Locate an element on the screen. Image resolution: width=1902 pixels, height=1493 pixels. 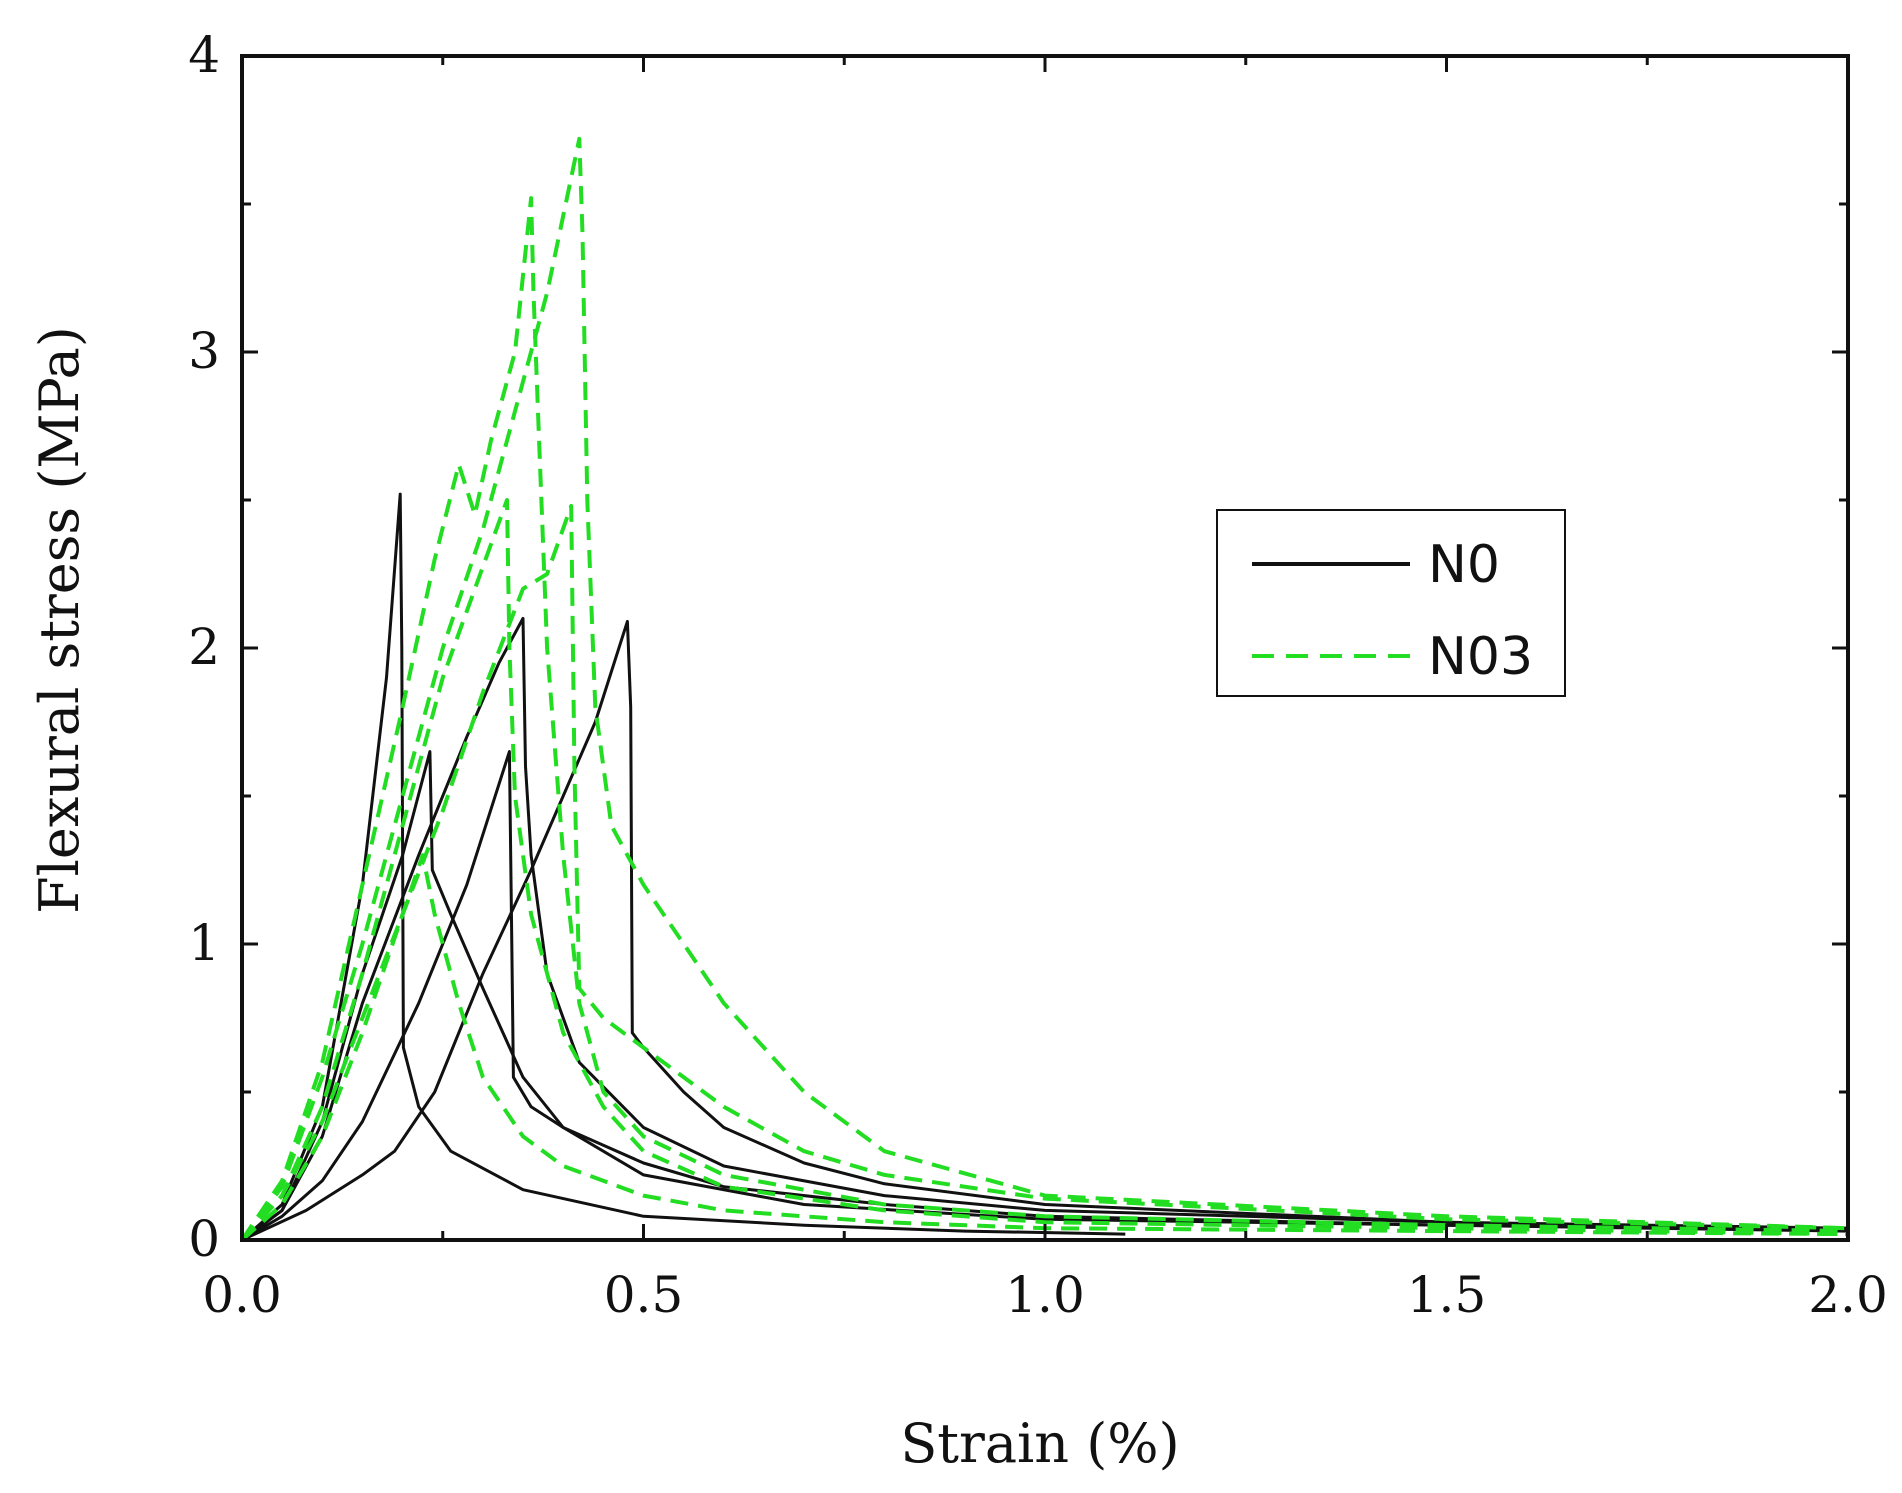
x-tick-label: 1.5 is located at coordinates (1447, 1295).